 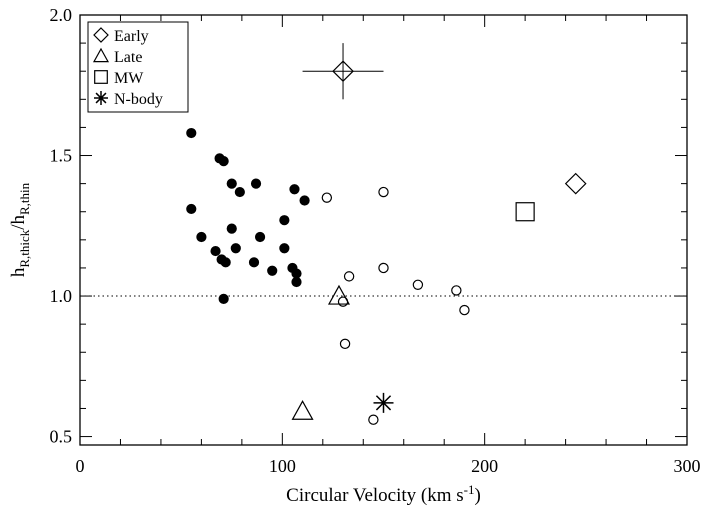 What do you see at coordinates (101, 98) in the screenshot?
I see `legend-asterisk-icon` at bounding box center [101, 98].